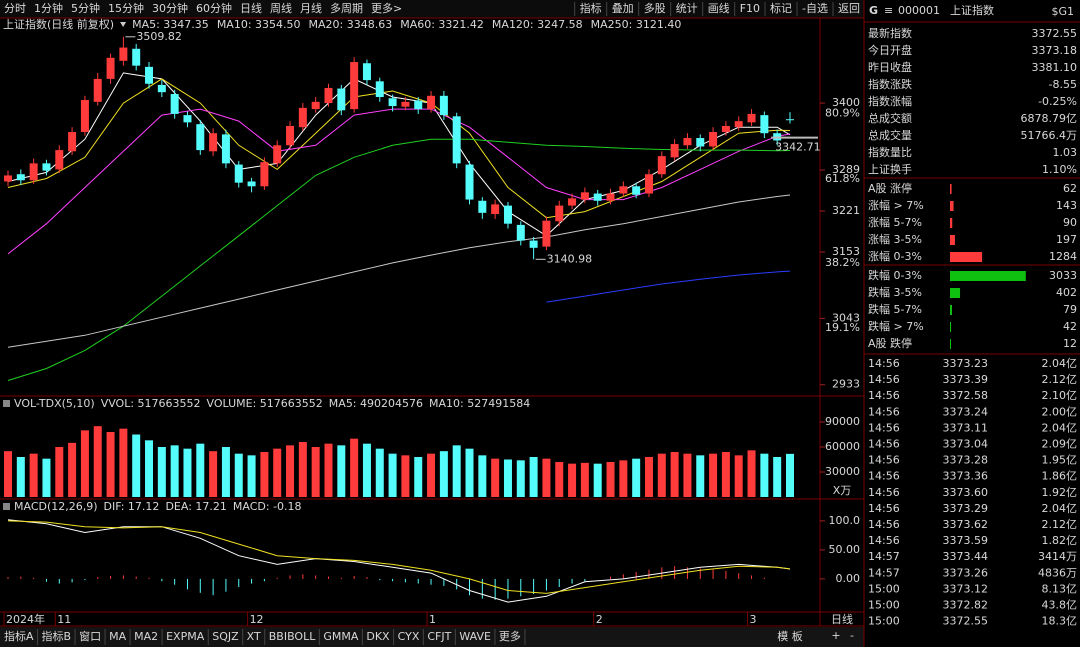 The width and height of the screenshot is (1080, 647). What do you see at coordinates (292, 636) in the screenshot?
I see `indicator-tab: BBIBOLL` at bounding box center [292, 636].